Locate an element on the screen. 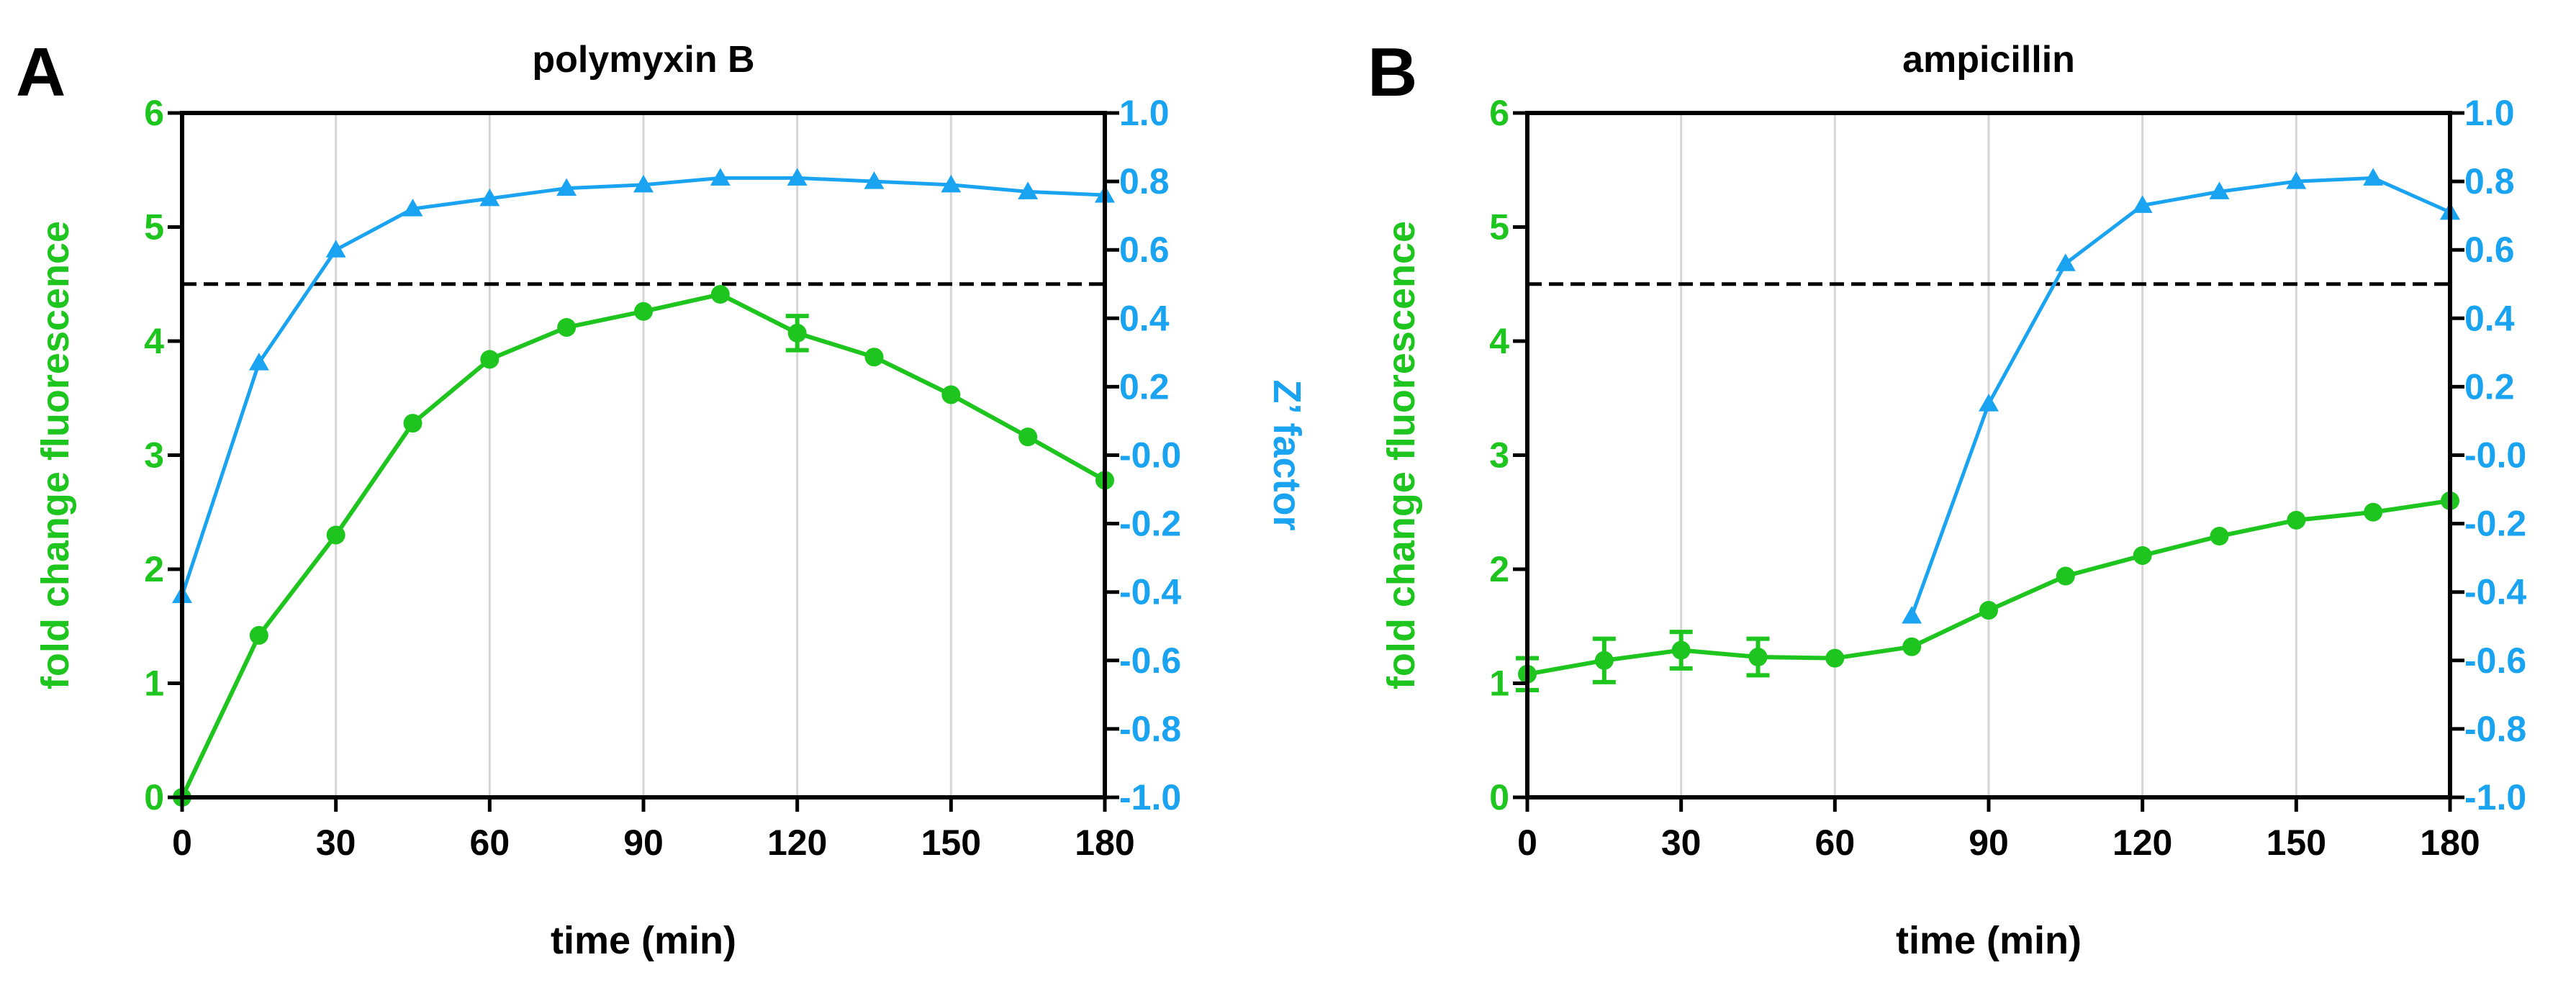 Image resolution: width=2576 pixels, height=983 pixels. y-tick-label: 1 is located at coordinates (1499, 683).